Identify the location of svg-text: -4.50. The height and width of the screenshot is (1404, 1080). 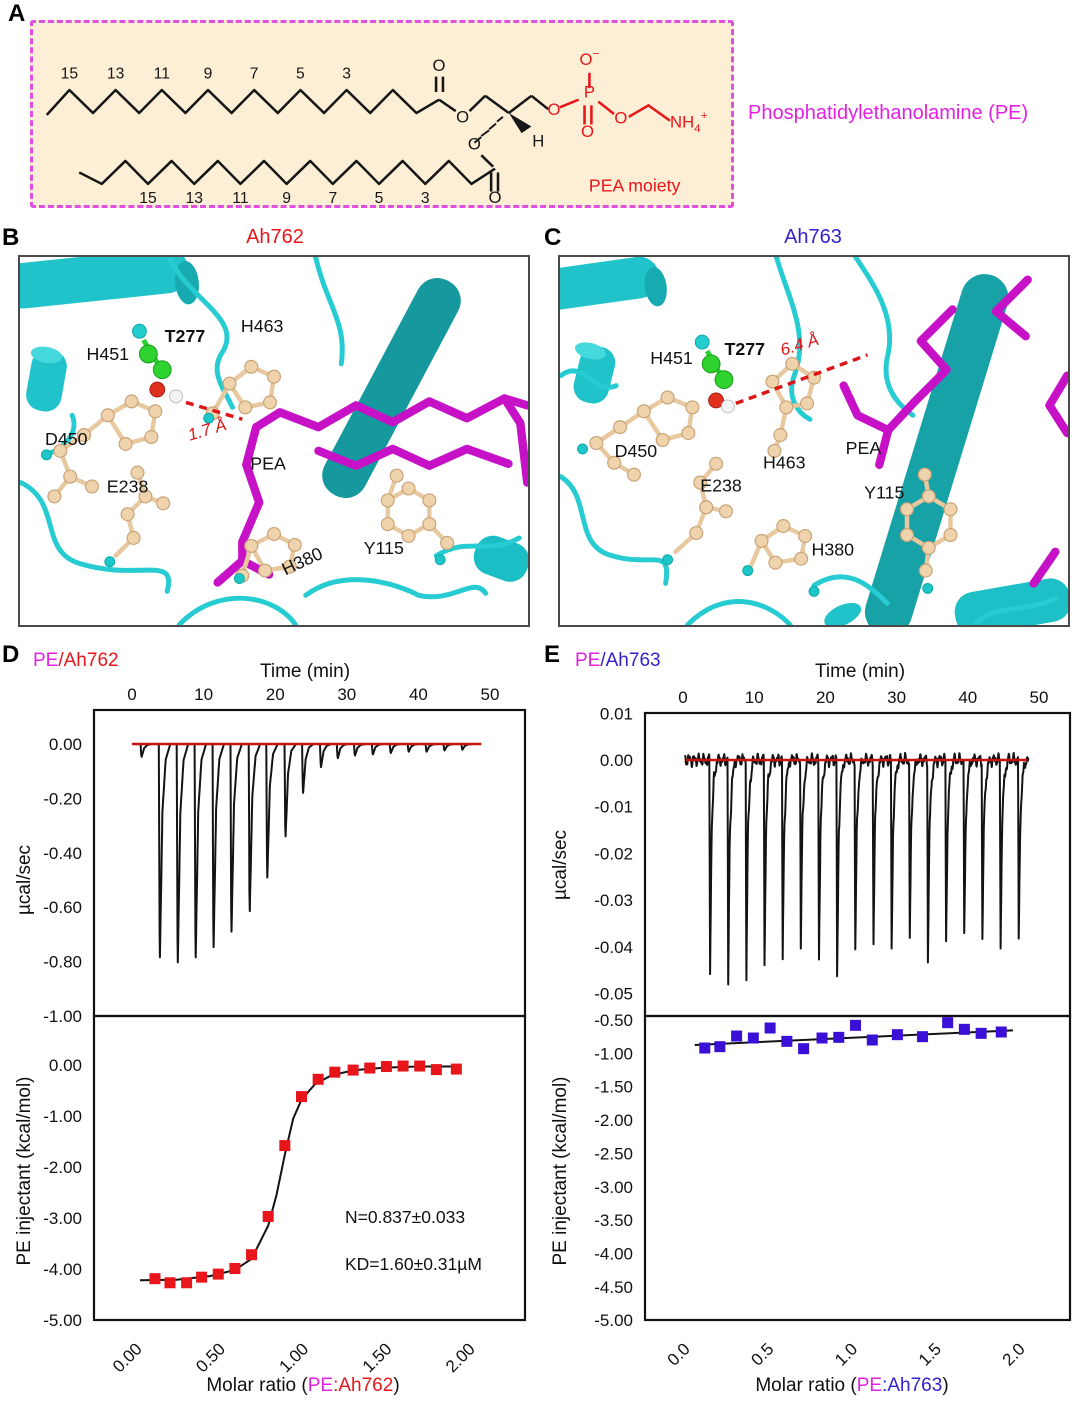
(613, 1287).